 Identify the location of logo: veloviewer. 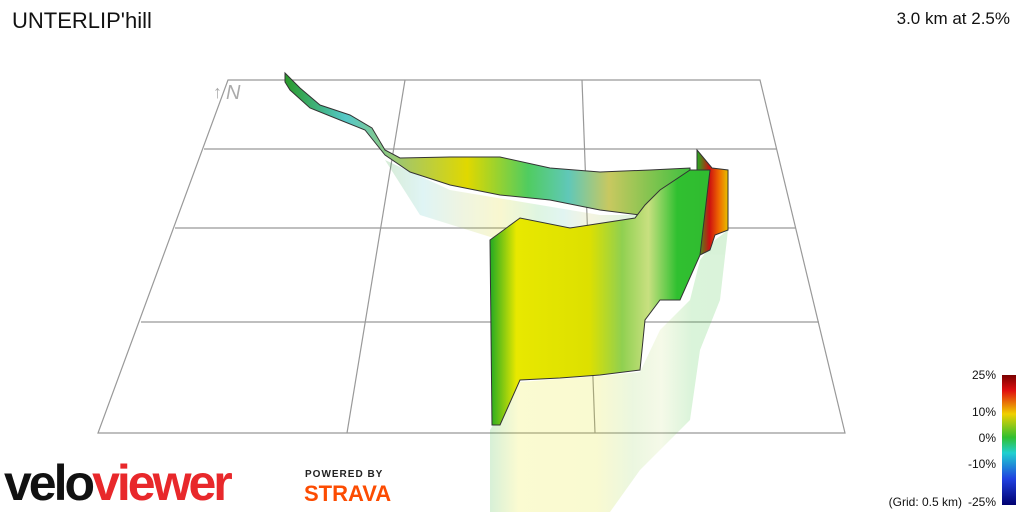
(118, 483).